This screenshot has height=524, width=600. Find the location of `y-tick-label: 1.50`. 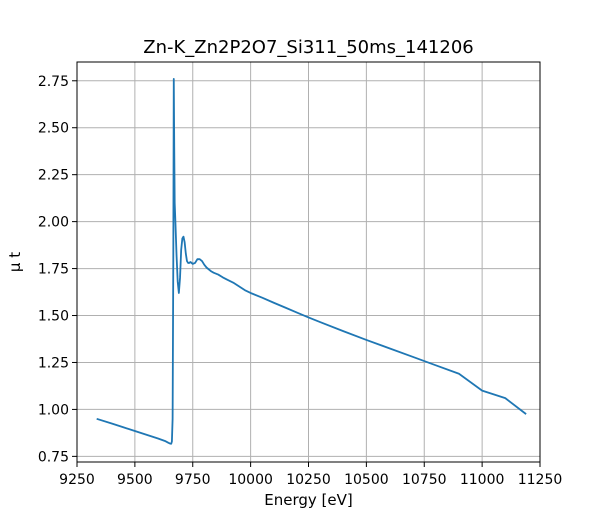

y-tick-label: 1.50 is located at coordinates (53, 317).